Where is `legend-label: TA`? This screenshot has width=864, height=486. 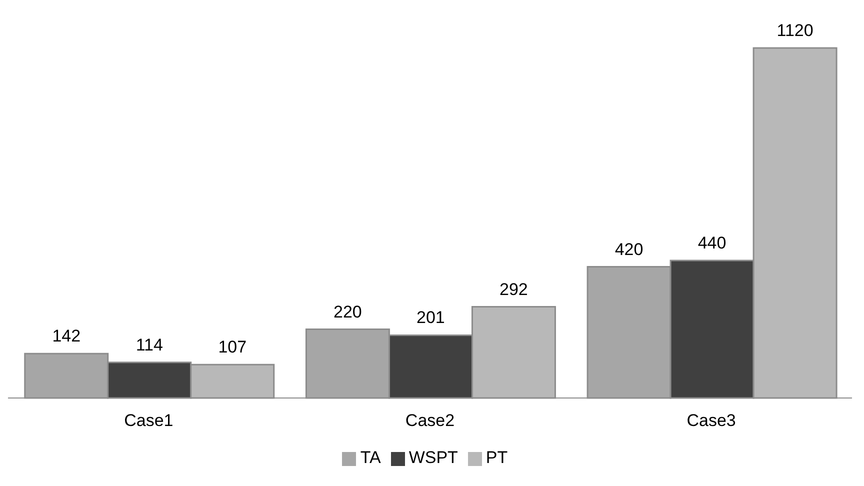 legend-label: TA is located at coordinates (370, 457).